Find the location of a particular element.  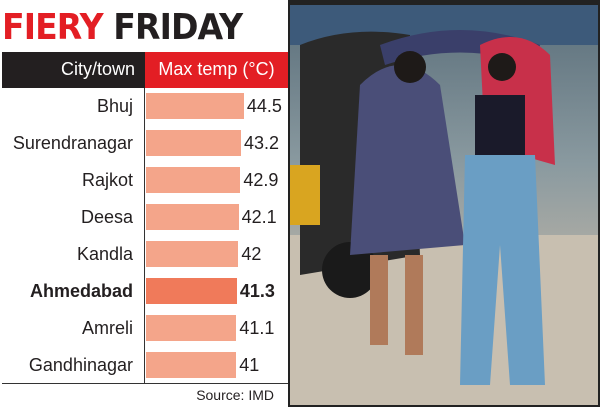

city-label: Ahmedabad is located at coordinates (81, 291).